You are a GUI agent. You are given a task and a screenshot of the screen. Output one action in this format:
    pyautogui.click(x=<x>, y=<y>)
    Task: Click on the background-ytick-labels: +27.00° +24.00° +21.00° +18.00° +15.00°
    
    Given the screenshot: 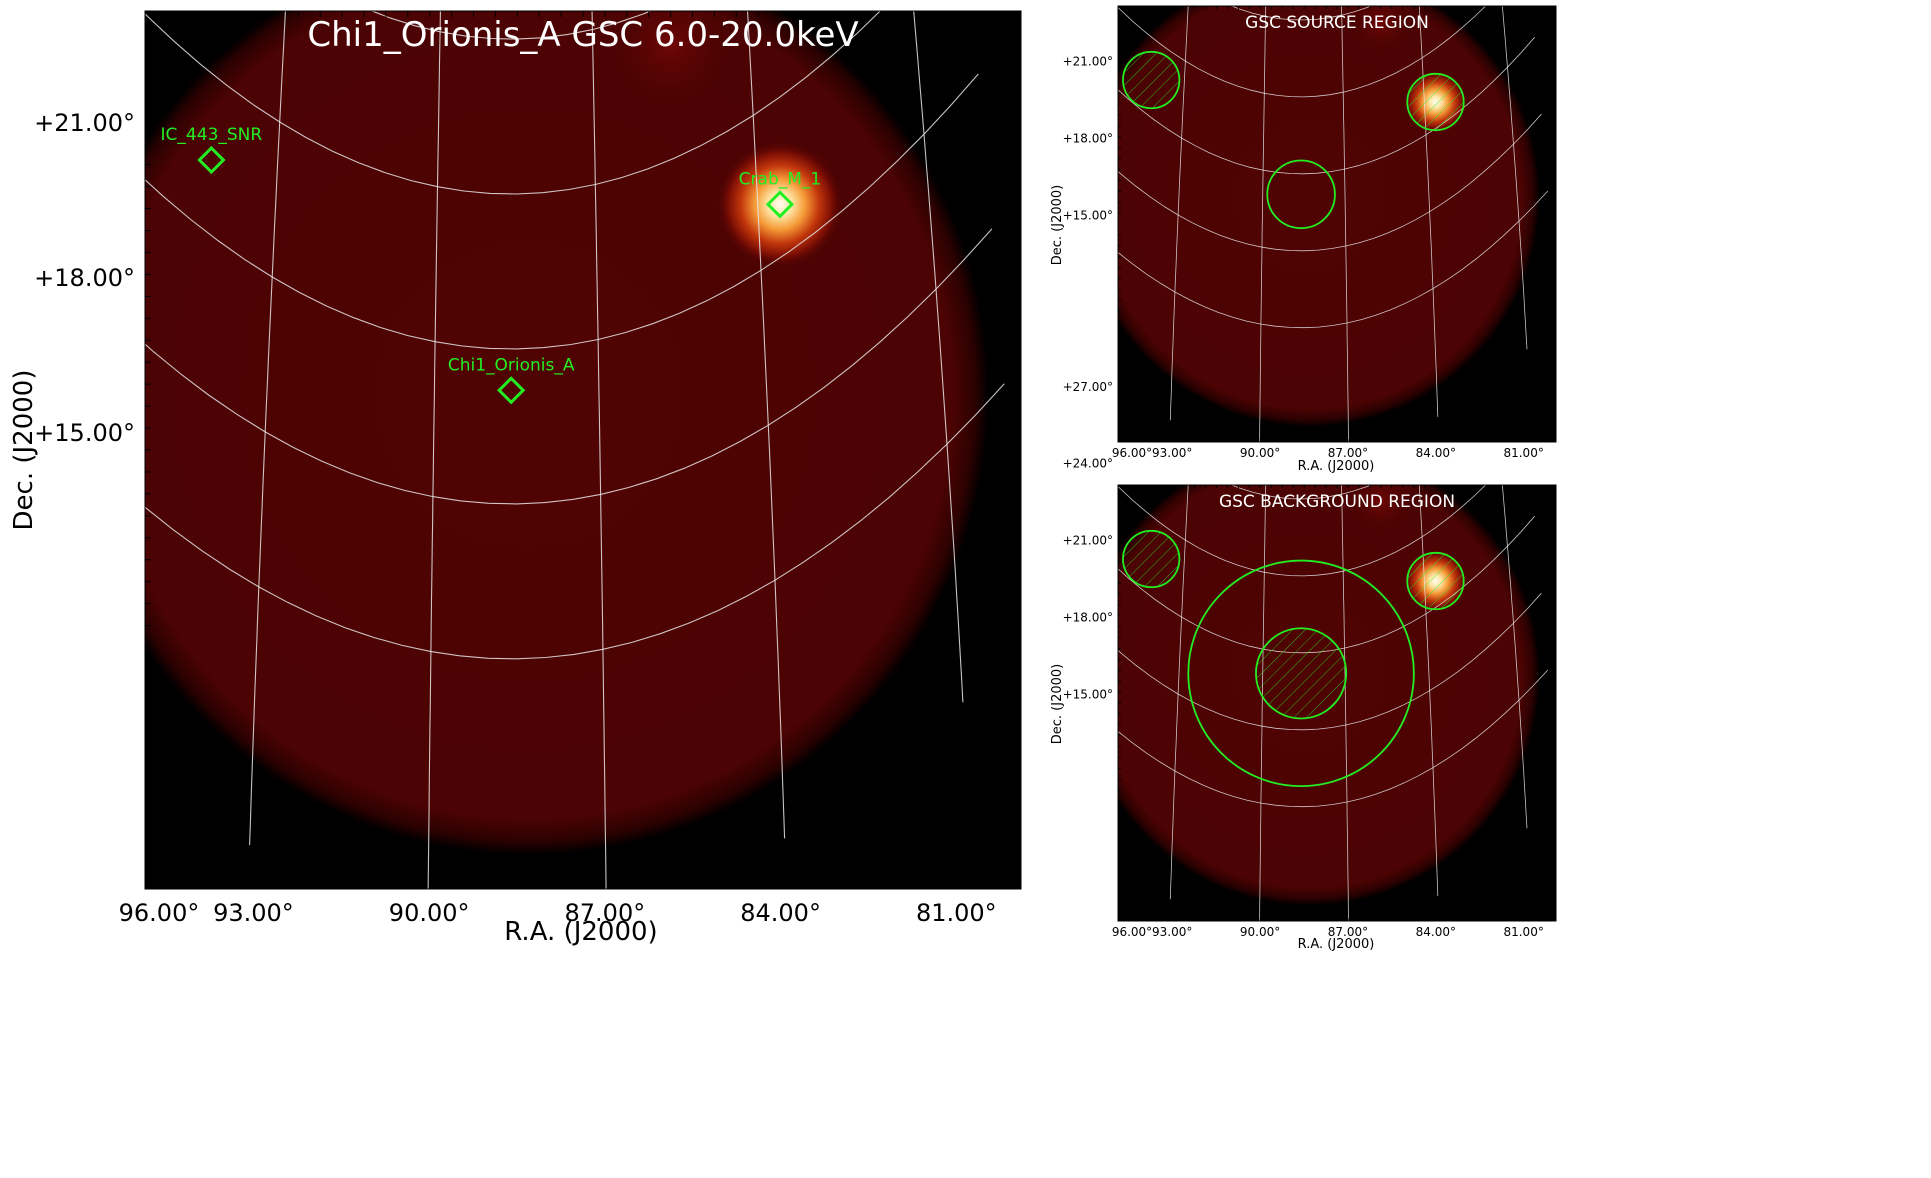 What is the action you would take?
    pyautogui.click(x=1088, y=541)
    